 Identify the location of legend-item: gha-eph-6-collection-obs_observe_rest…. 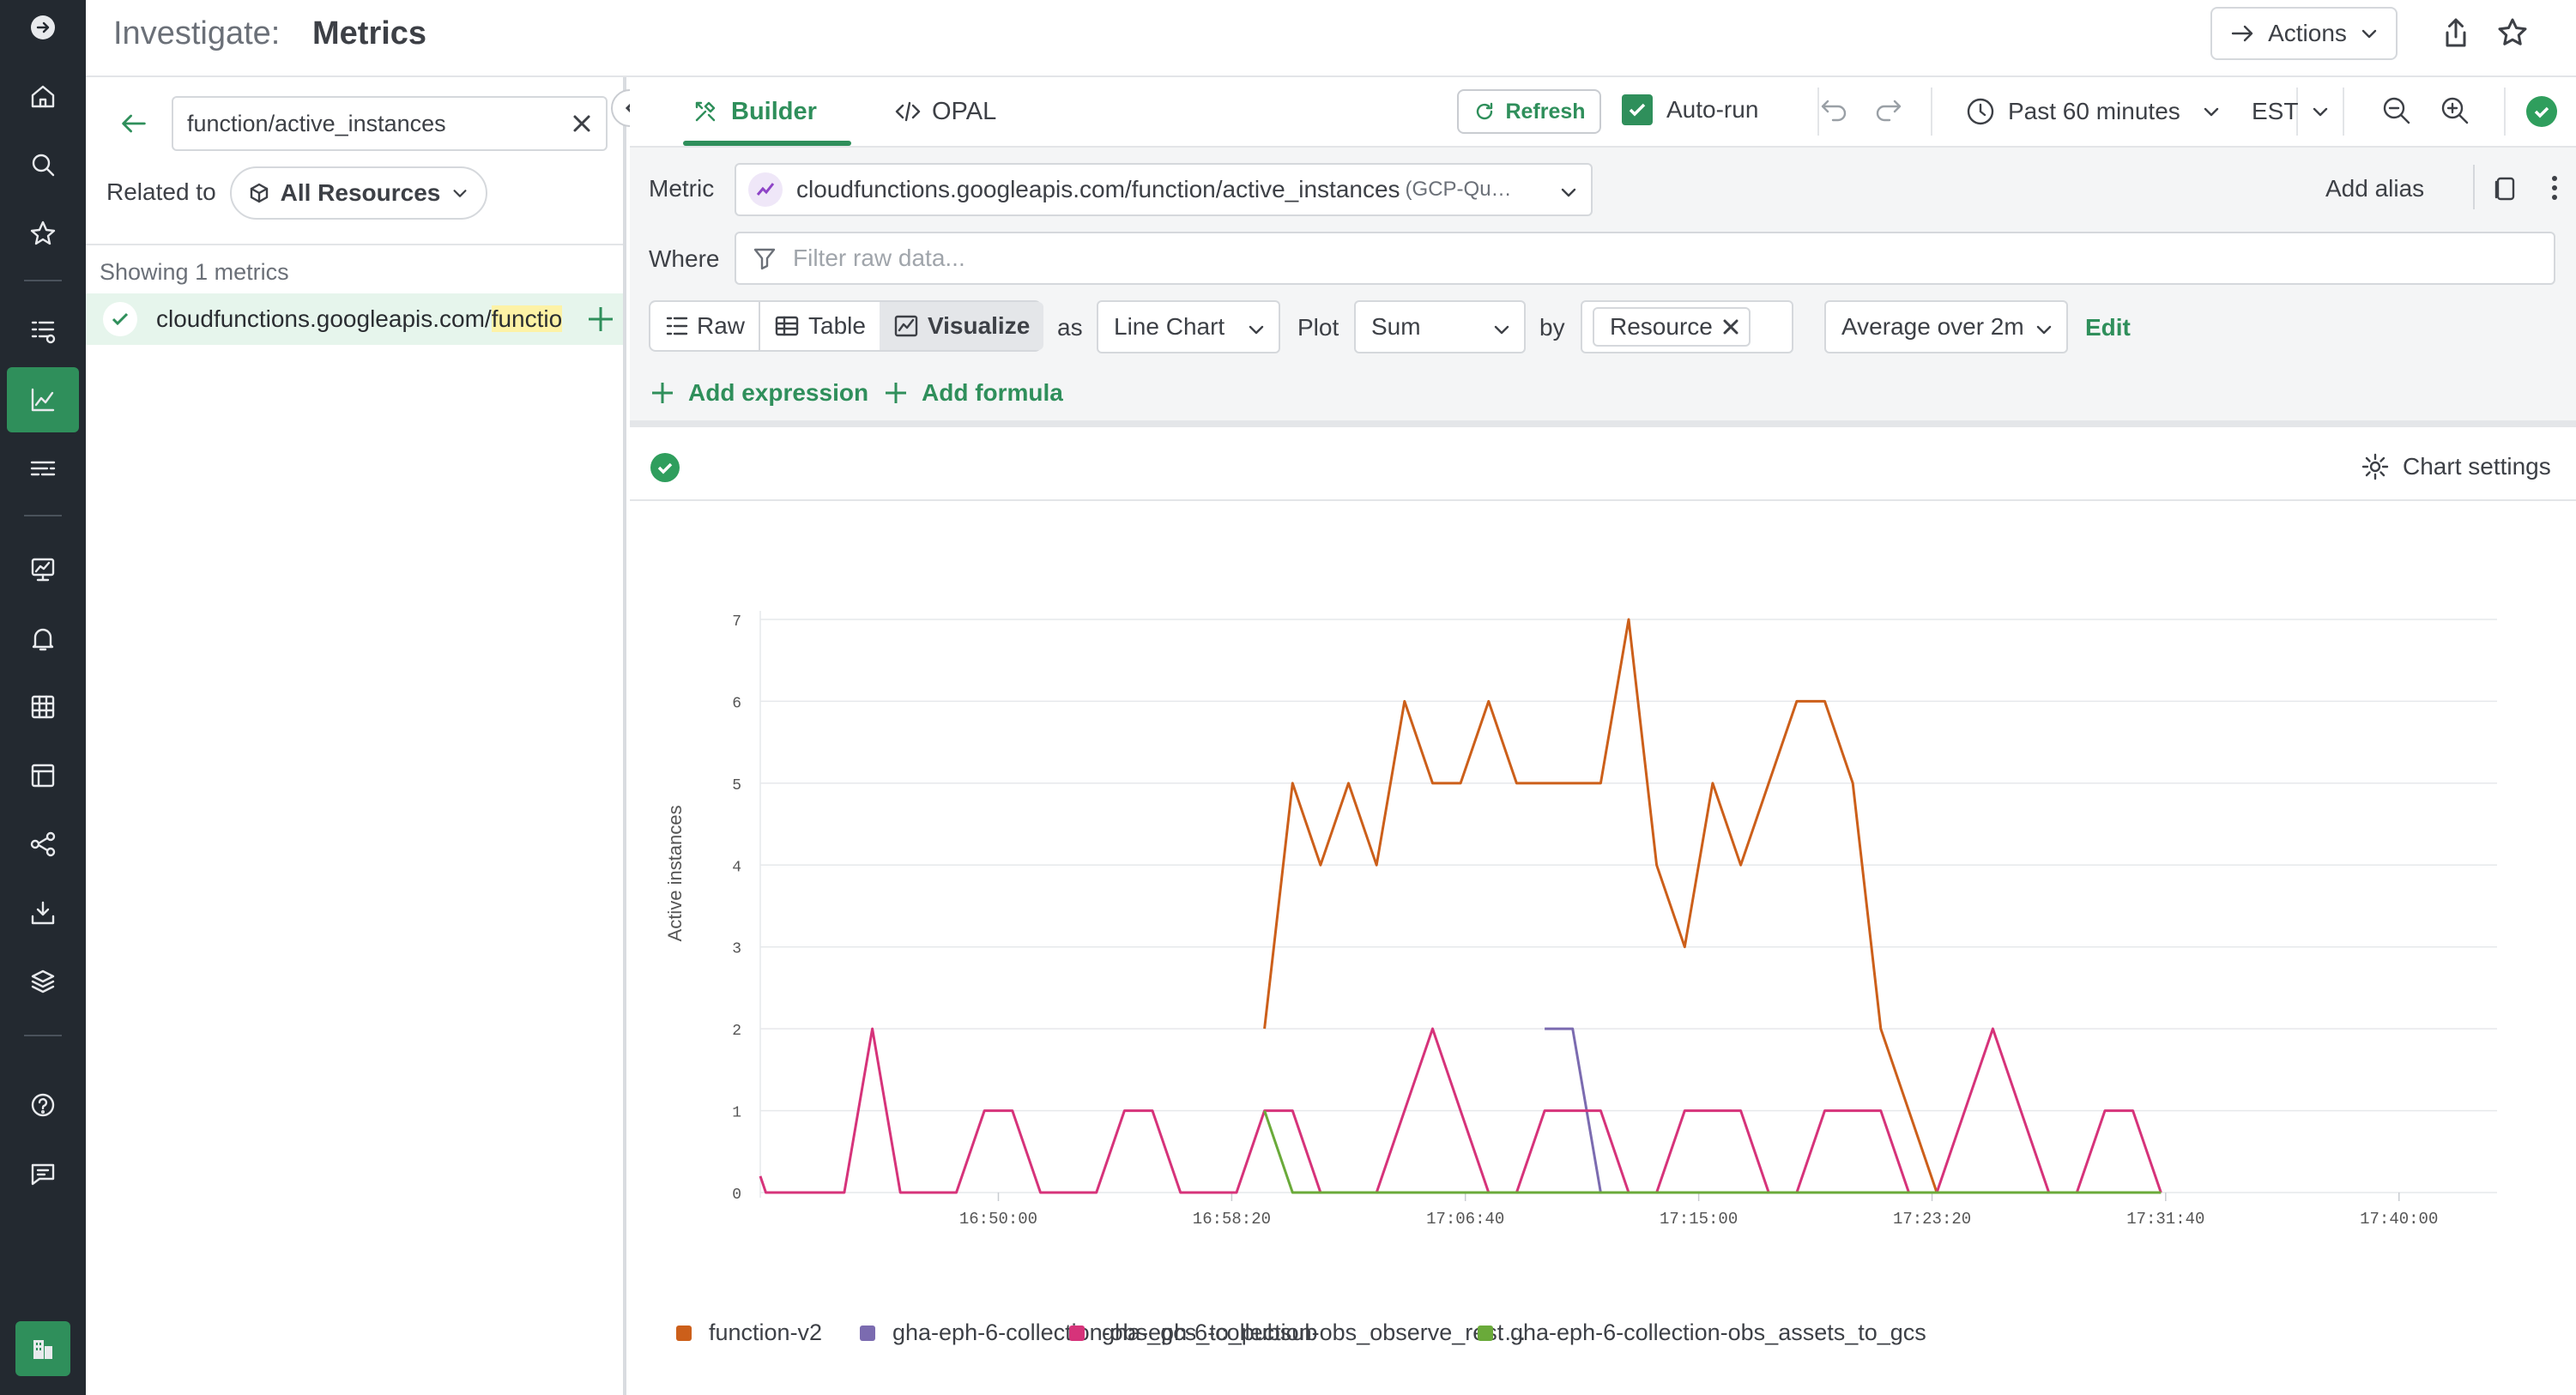
(1298, 1333).